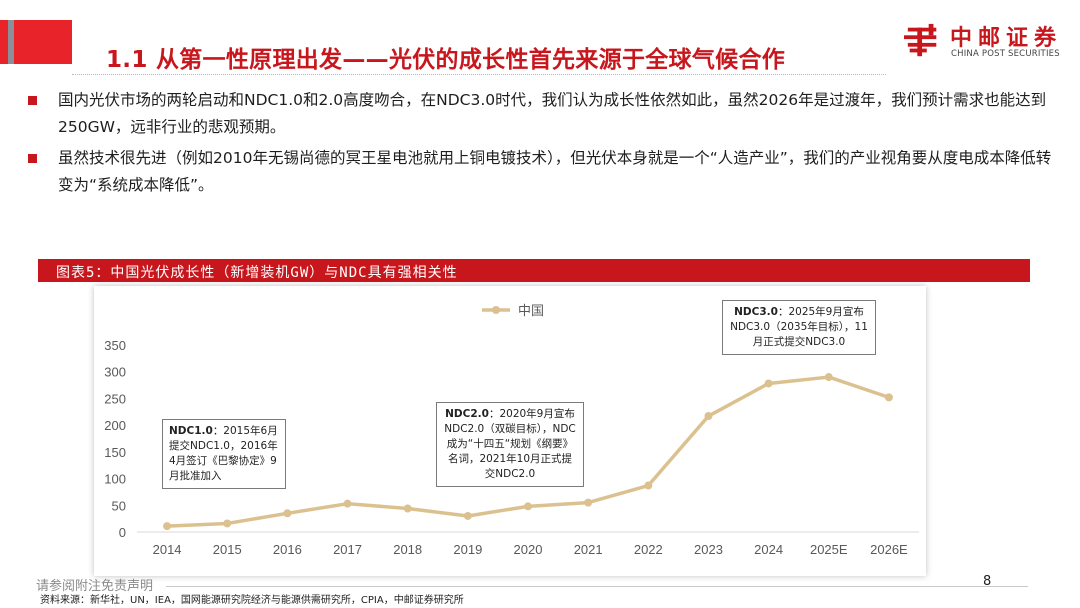  Describe the element at coordinates (1005, 54) in the screenshot. I see `logo-english-name: CHINA POST SECURITIES` at that location.